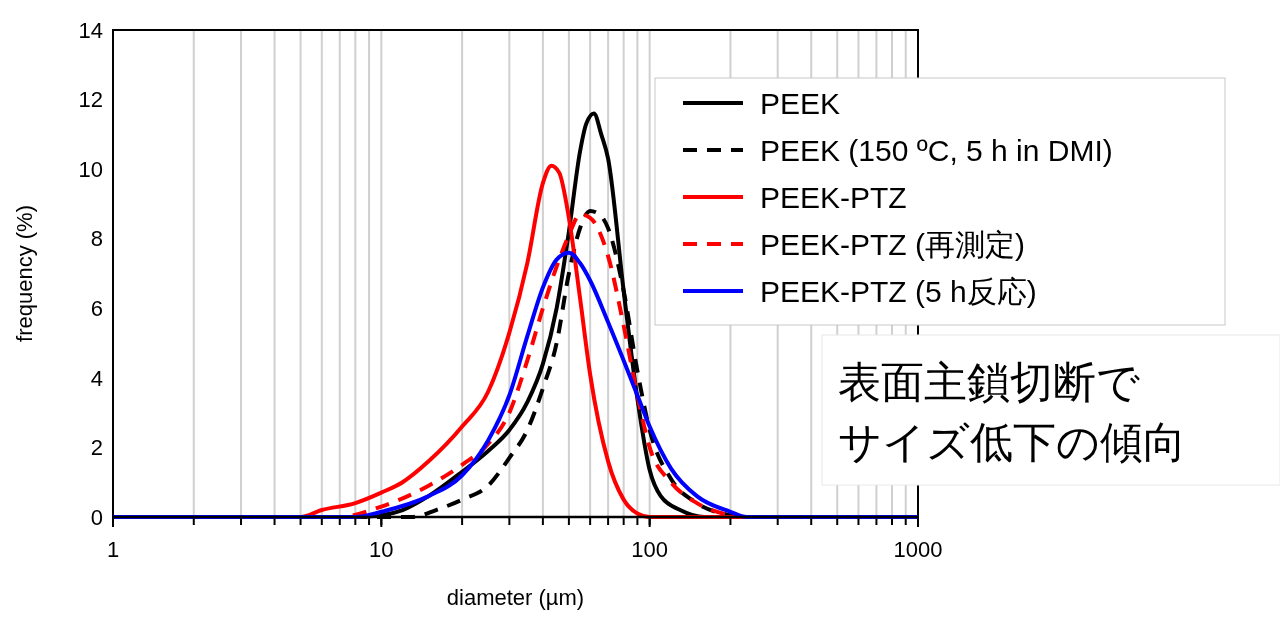 This screenshot has width=1280, height=622. What do you see at coordinates (1012, 442) in the screenshot?
I see `annotation: サイズ低下の傾向` at bounding box center [1012, 442].